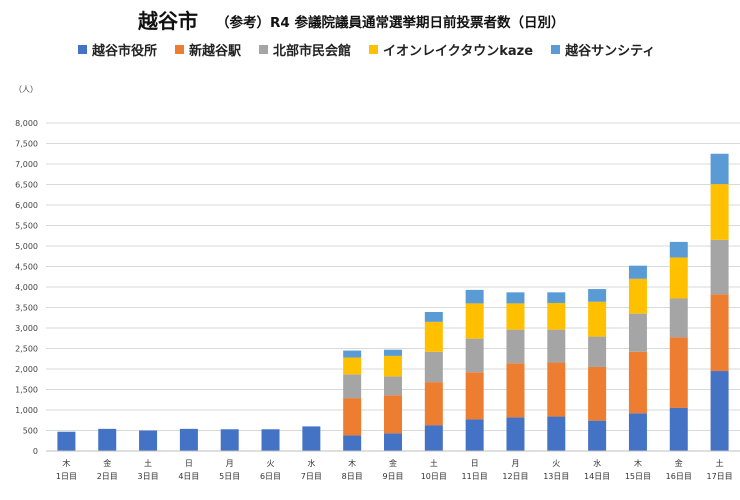 The width and height of the screenshot is (740, 500). What do you see at coordinates (719, 476) in the screenshot?
I see `x-tick-day: 17日目` at bounding box center [719, 476].